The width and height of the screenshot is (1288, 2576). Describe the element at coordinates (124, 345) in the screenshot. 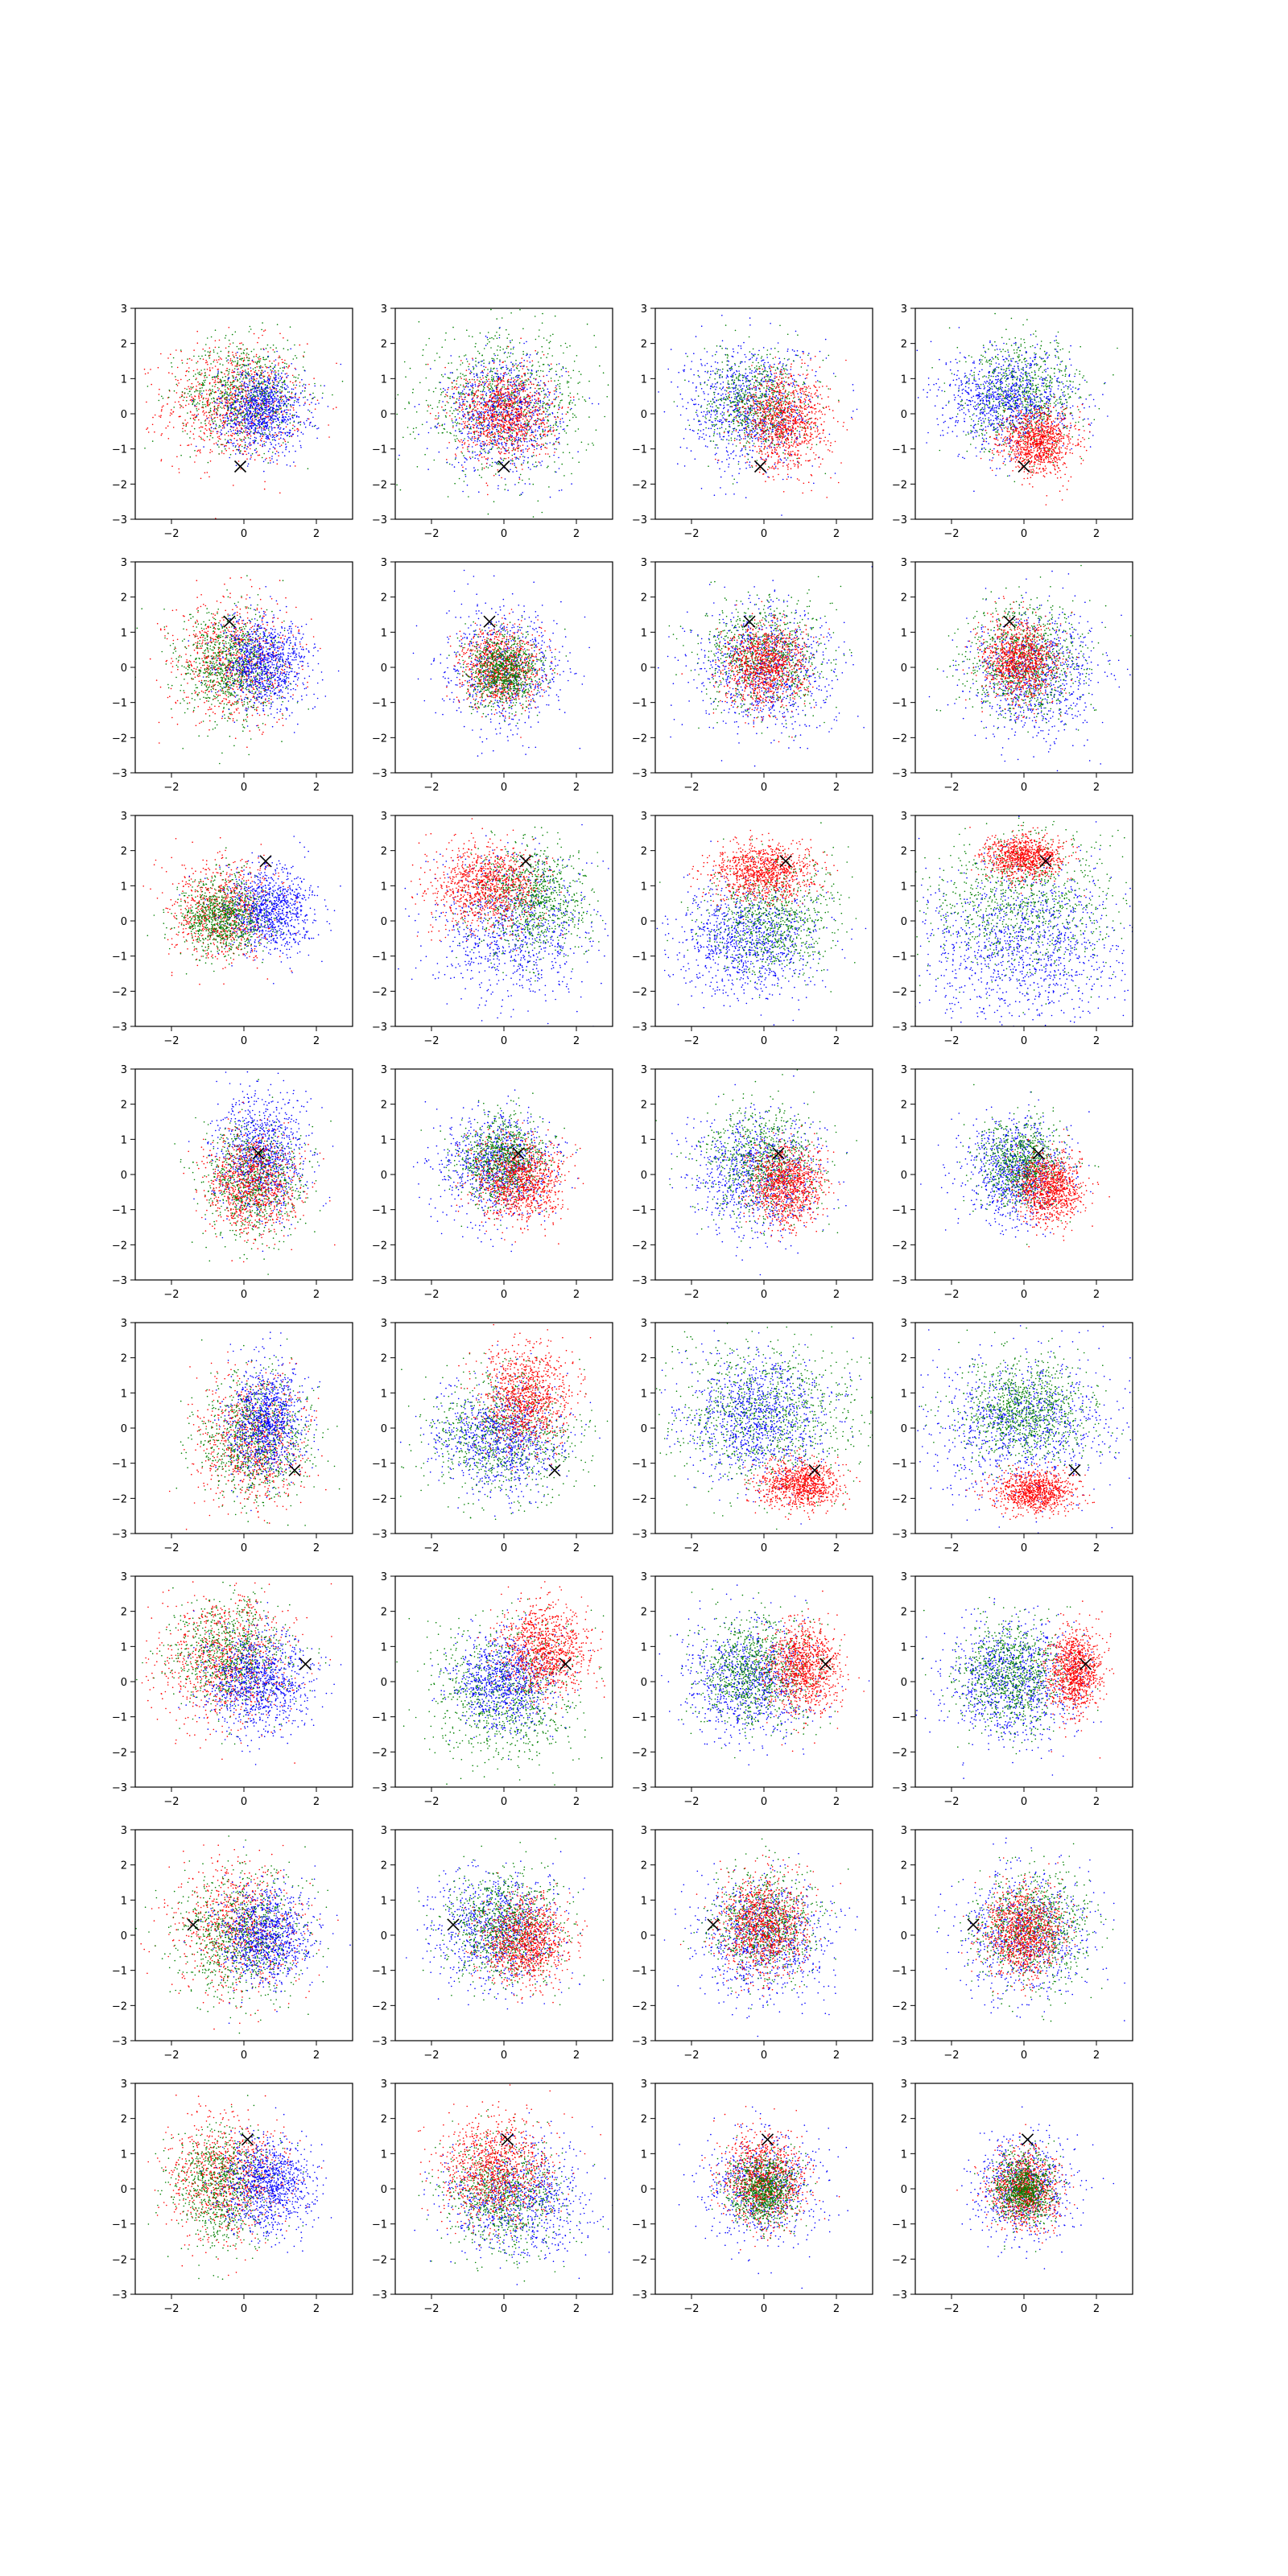

I see `y-tick-label: 2` at that location.